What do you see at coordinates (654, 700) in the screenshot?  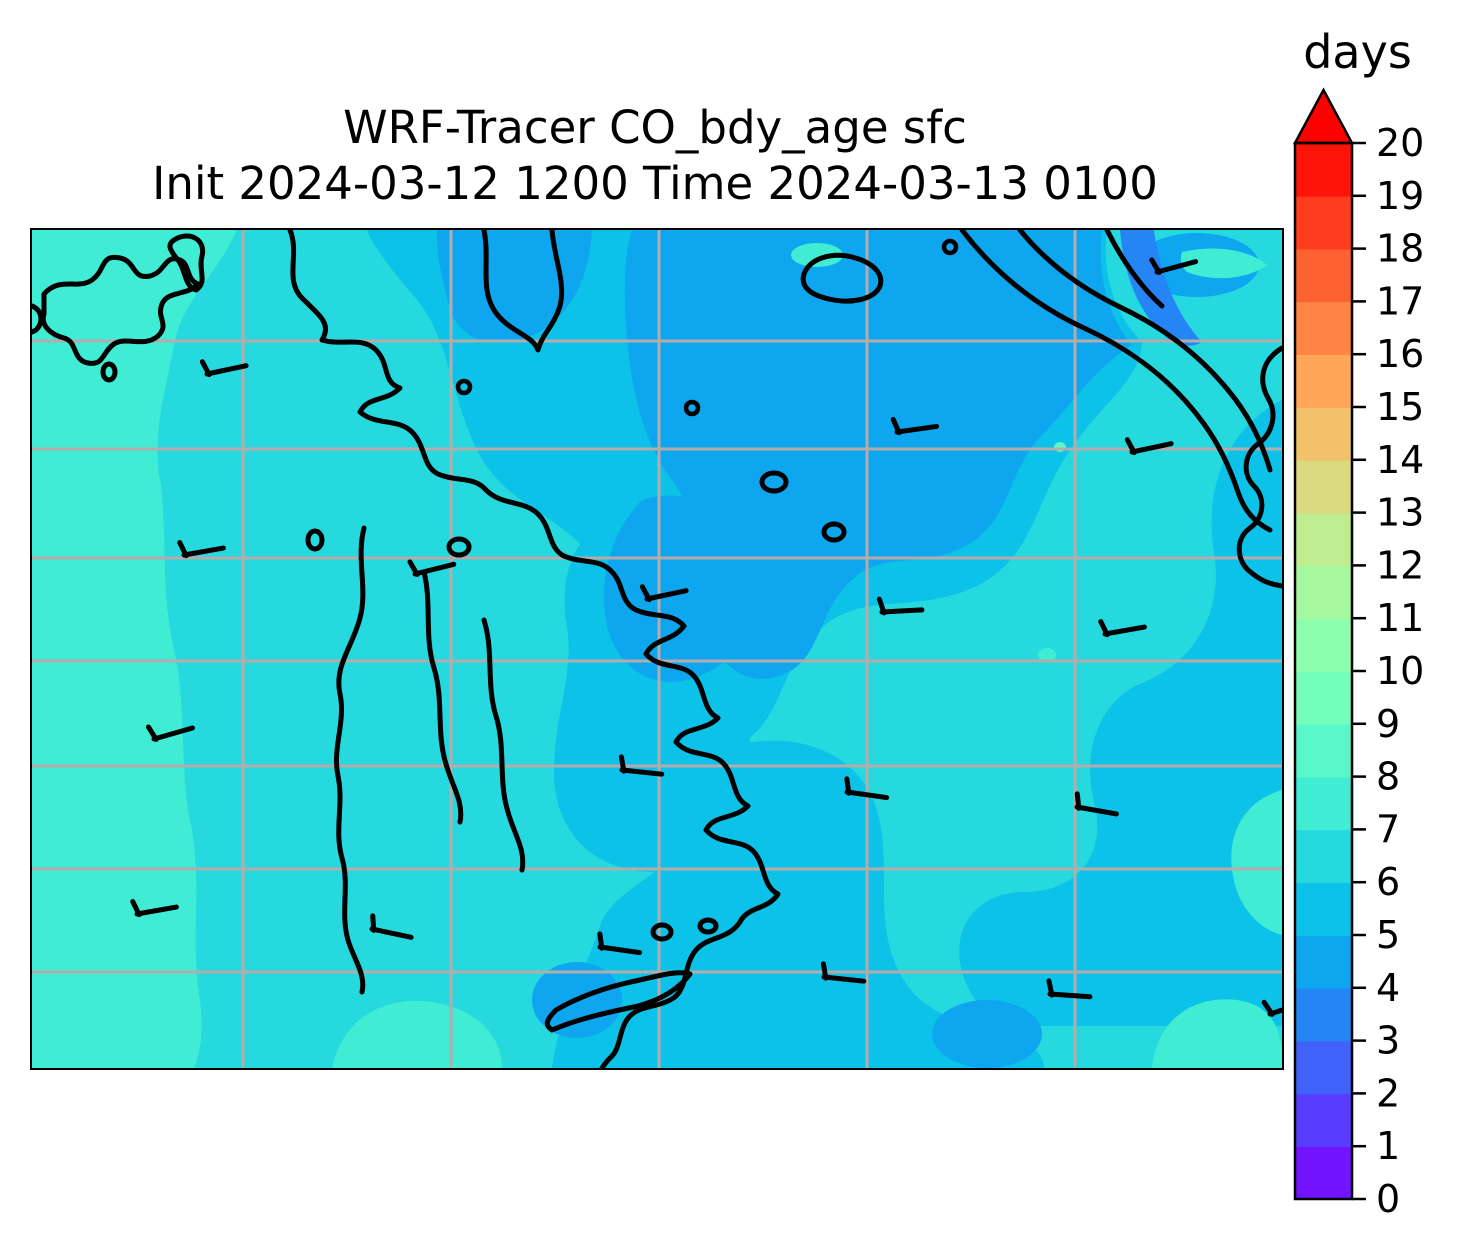 I see `band-5-6-region` at bounding box center [654, 700].